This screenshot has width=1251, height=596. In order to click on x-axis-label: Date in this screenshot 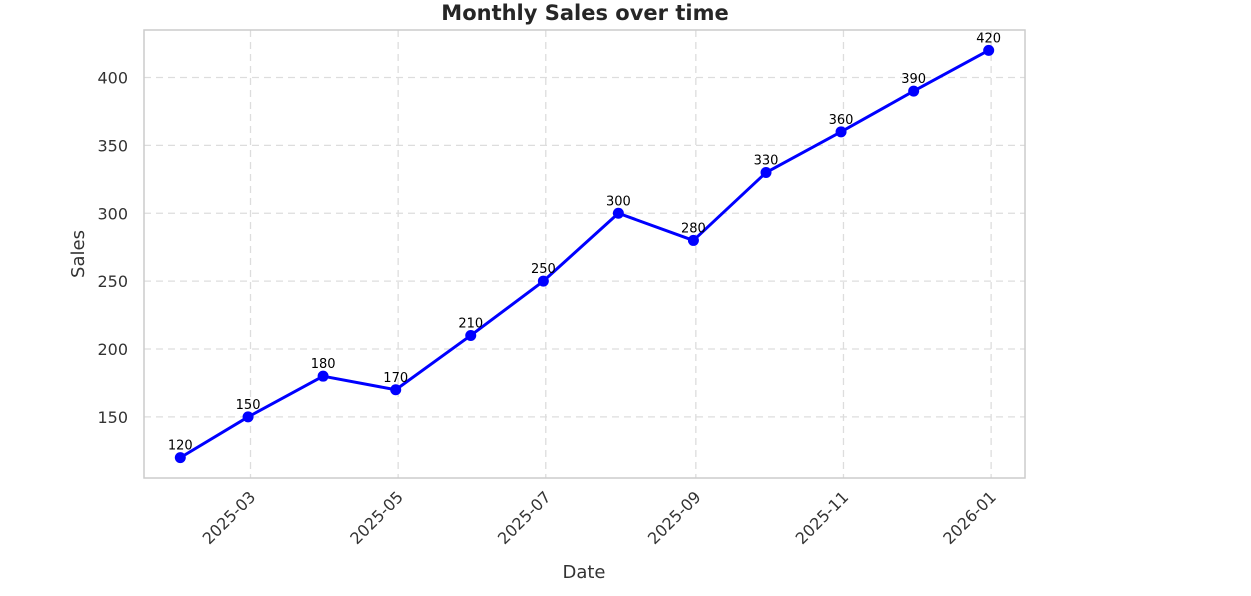, I will do `click(583, 572)`.